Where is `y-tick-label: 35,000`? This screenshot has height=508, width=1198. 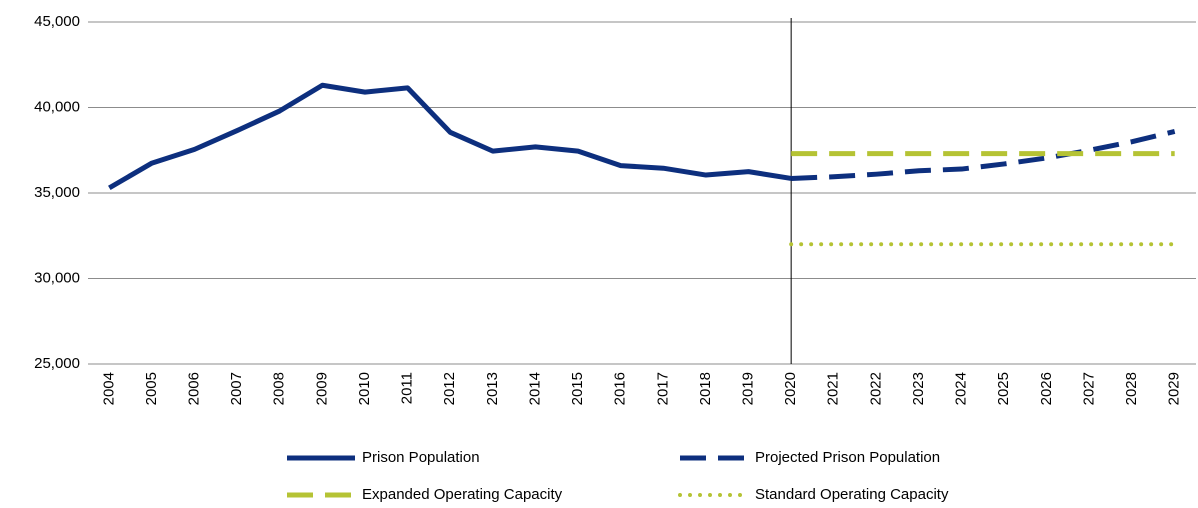
y-tick-label: 35,000 is located at coordinates (57, 192).